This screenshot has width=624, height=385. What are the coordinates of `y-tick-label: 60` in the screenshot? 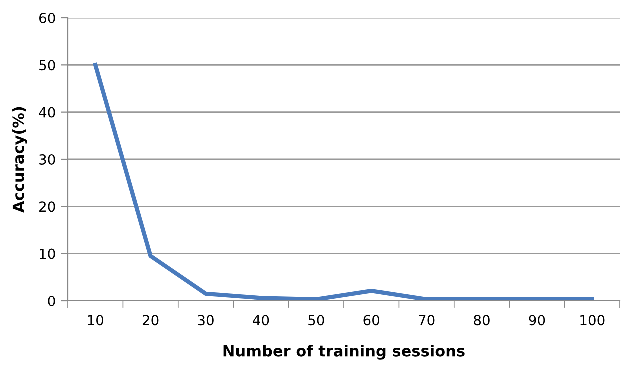 It's located at (47, 18).